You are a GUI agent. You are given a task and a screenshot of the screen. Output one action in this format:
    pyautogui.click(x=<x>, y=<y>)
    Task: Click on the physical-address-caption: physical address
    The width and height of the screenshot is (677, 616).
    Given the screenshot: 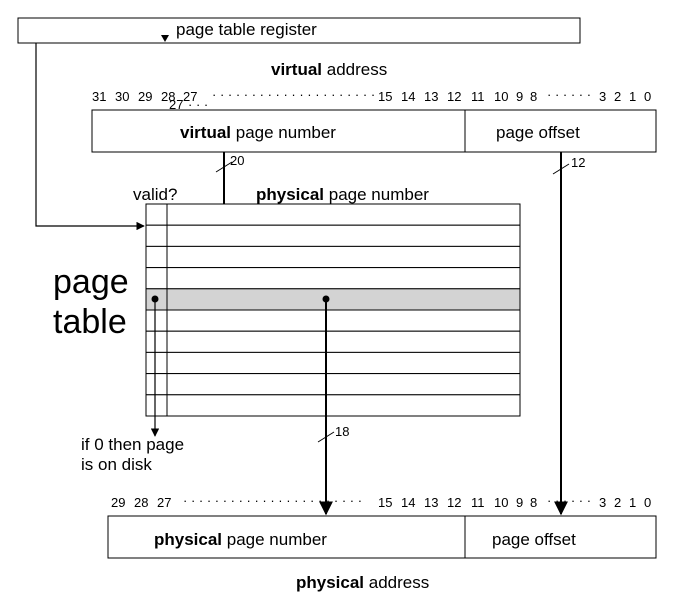 What is the action you would take?
    pyautogui.click(x=362, y=582)
    